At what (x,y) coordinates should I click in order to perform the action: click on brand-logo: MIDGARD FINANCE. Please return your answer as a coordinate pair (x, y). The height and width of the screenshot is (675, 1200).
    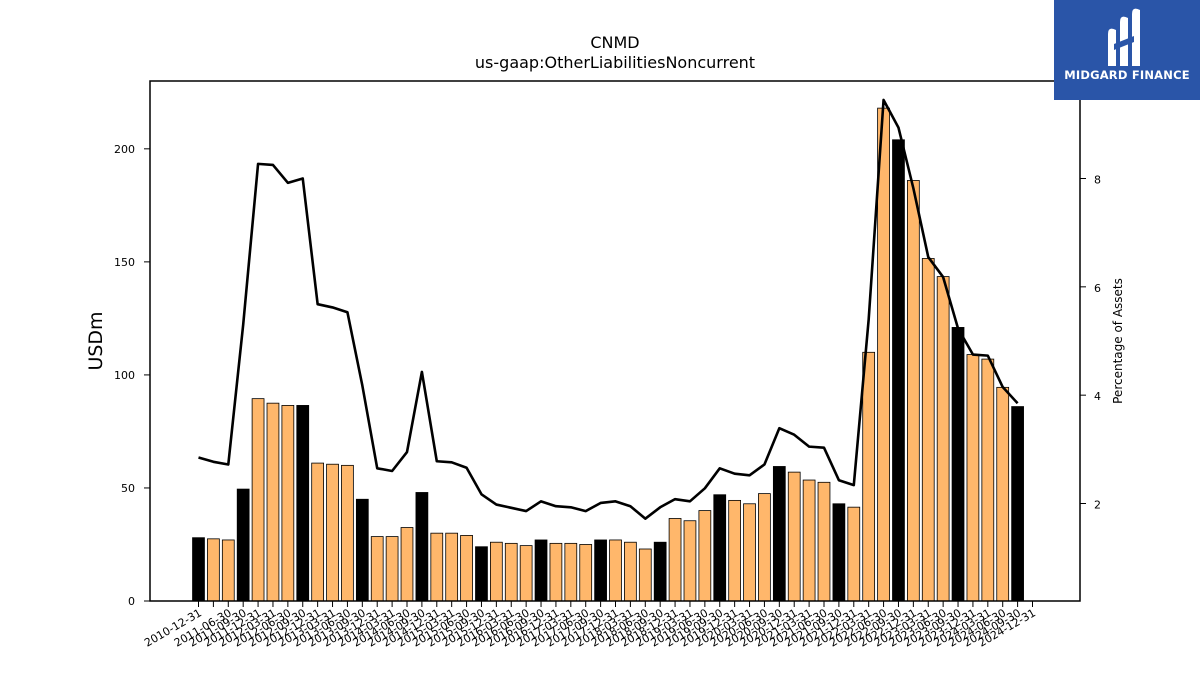
    Looking at the image, I should click on (1127, 50).